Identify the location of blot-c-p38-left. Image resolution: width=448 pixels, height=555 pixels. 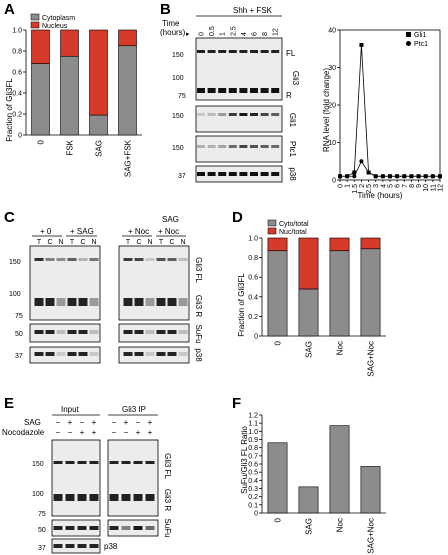
(65, 355).